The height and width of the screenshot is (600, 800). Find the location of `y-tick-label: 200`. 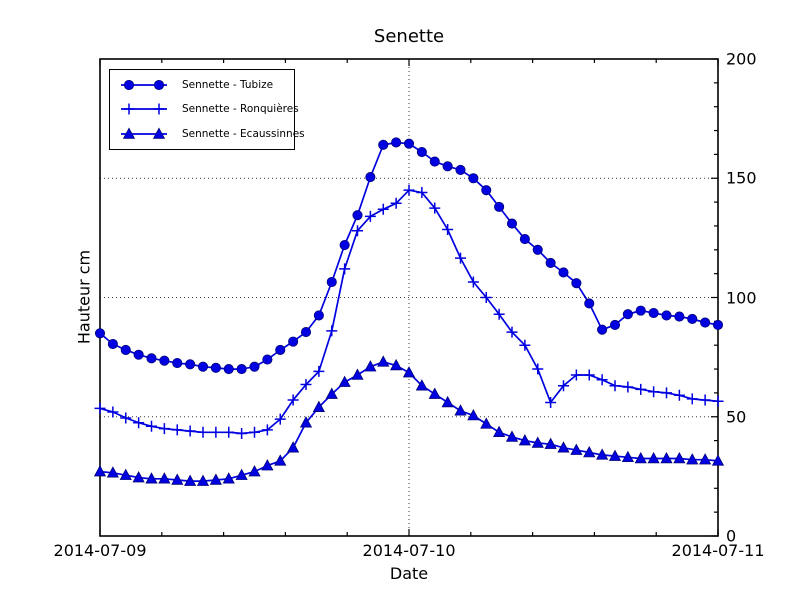

y-tick-label: 200 is located at coordinates (741, 59).